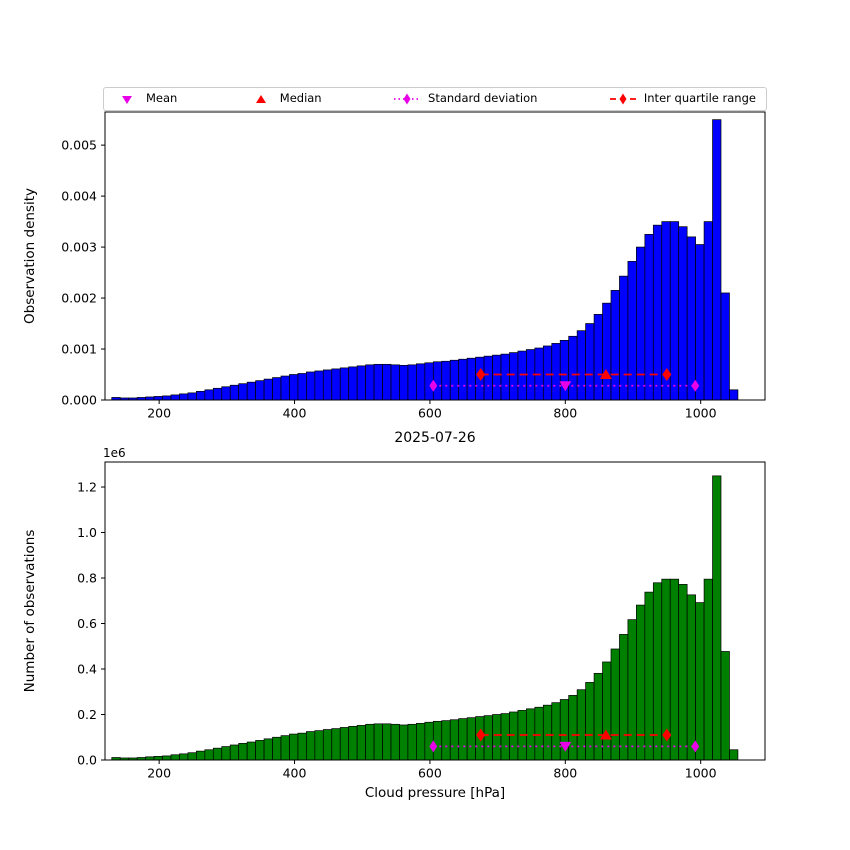 Image resolution: width=850 pixels, height=850 pixels. I want to click on legend-label-iqr: Inter quartile range, so click(699, 98).